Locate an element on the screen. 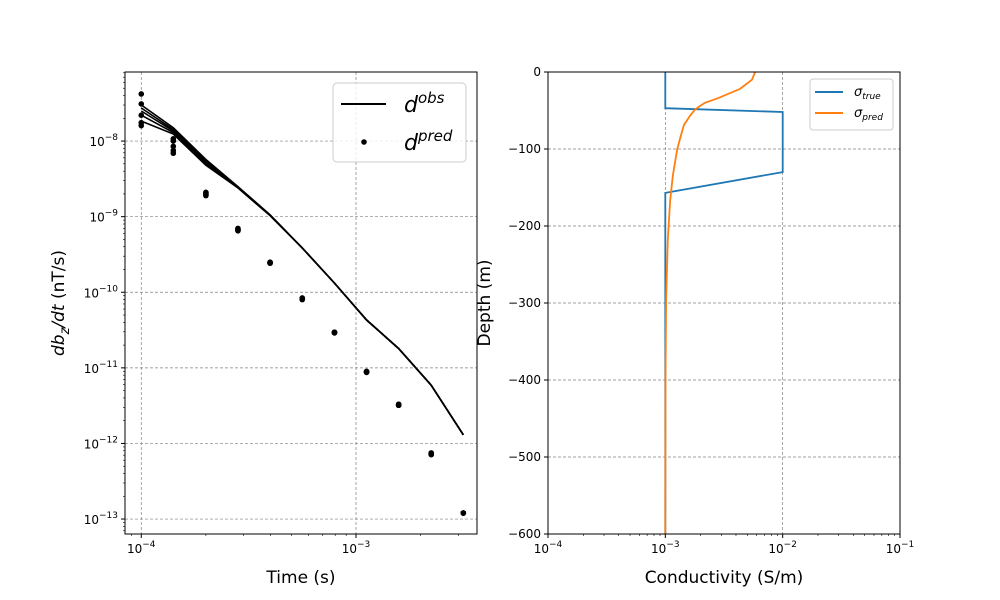 The width and height of the screenshot is (1000, 600). series-line-sigma-true is located at coordinates (724, 303).